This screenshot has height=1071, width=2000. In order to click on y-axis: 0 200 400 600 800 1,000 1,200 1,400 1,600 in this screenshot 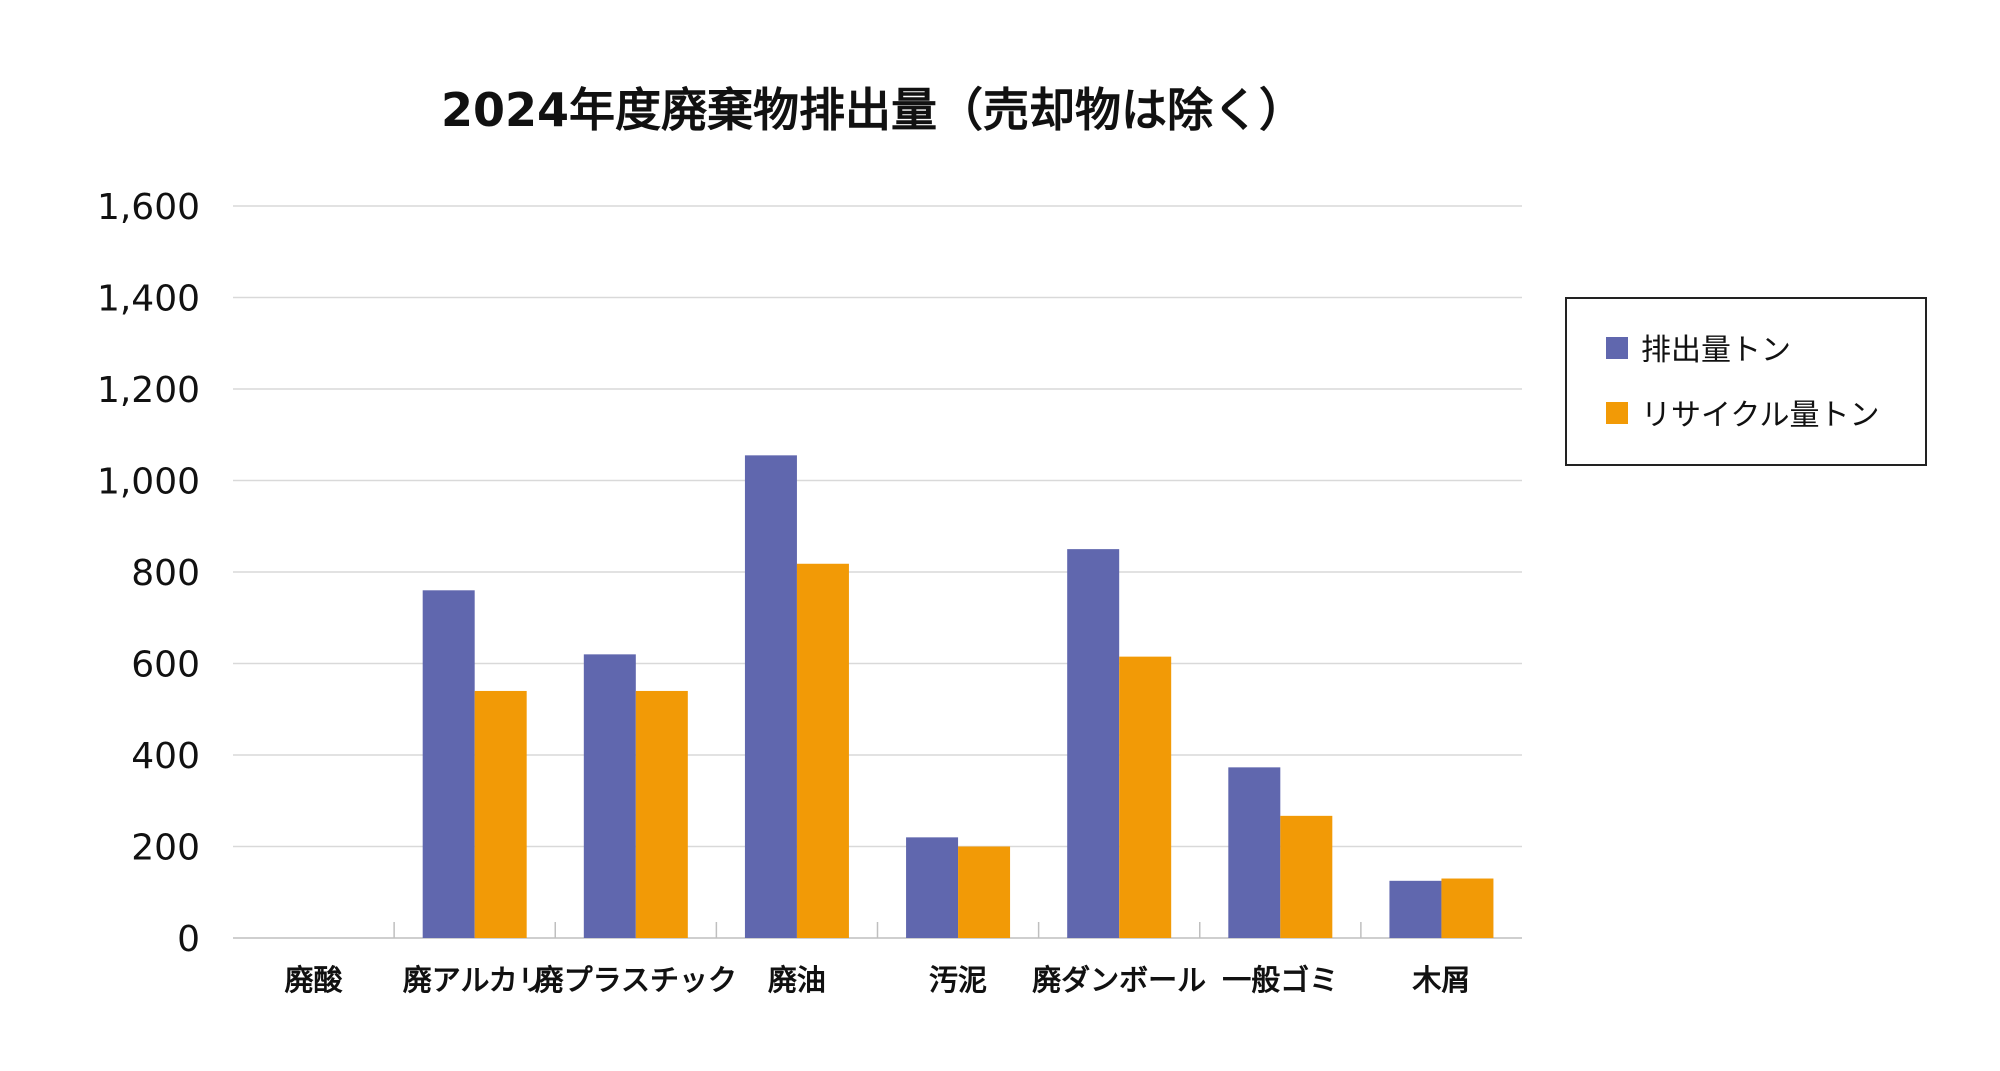, I will do `click(148, 573)`.